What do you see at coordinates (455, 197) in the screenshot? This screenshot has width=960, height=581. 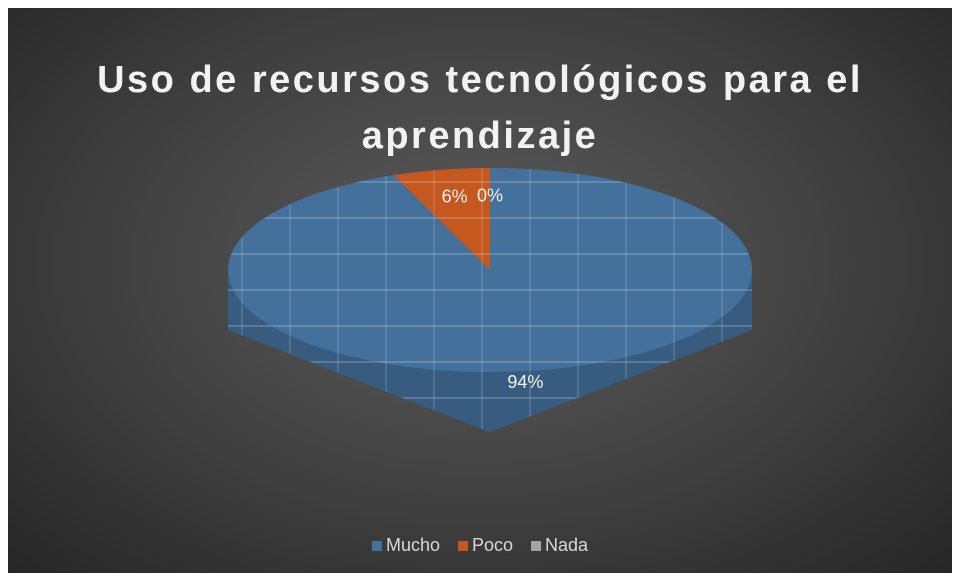 I see `data-label: 6%` at bounding box center [455, 197].